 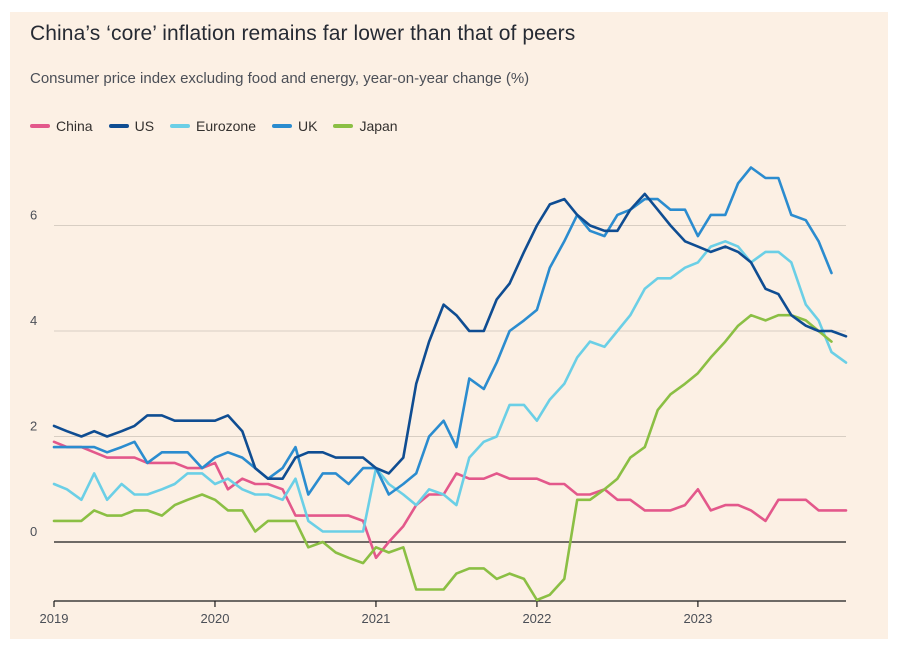 I want to click on y-tick-label-4: 4, so click(x=33, y=320).